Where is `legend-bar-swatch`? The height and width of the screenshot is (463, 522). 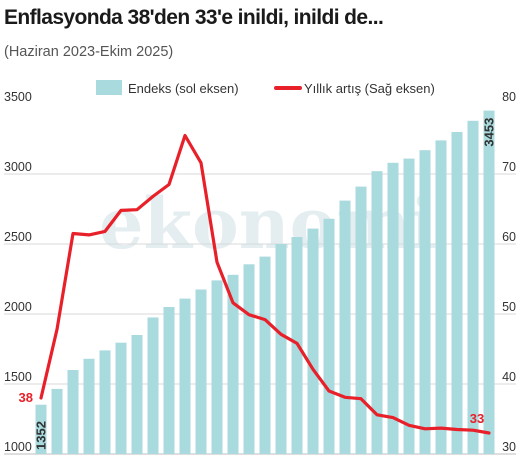
legend-bar-swatch is located at coordinates (109, 87).